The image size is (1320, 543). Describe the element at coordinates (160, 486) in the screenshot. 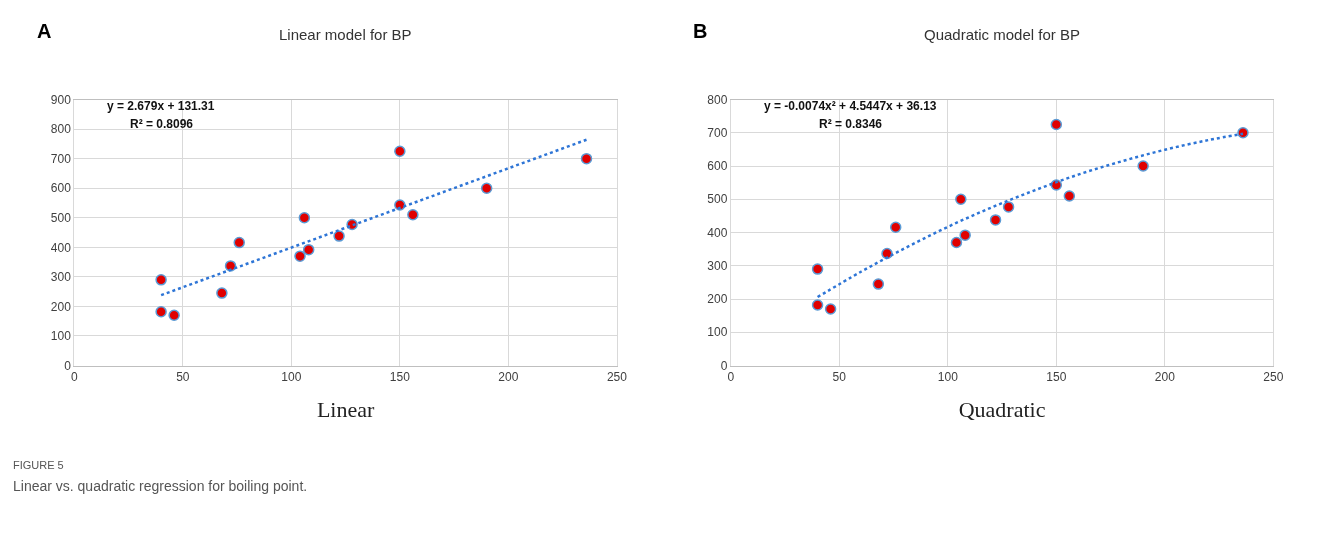

I see `text: Linear vs. quadratic regression for boiling point.` at that location.